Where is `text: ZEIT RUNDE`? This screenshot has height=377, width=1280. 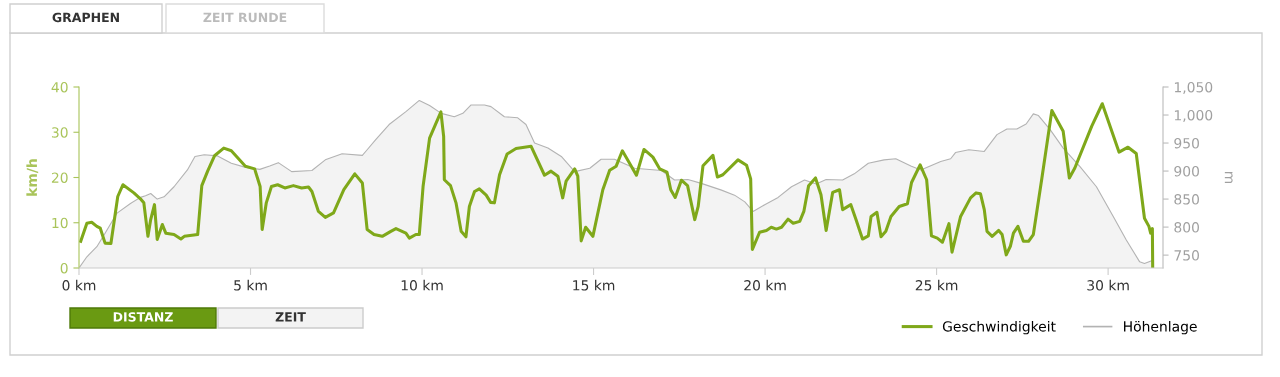 text: ZEIT RUNDE is located at coordinates (245, 17).